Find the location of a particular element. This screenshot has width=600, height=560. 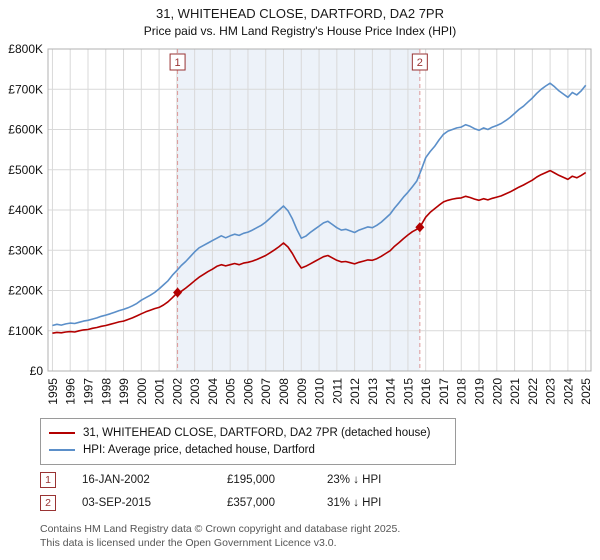

svg-text: £600K is located at coordinates (25, 130).